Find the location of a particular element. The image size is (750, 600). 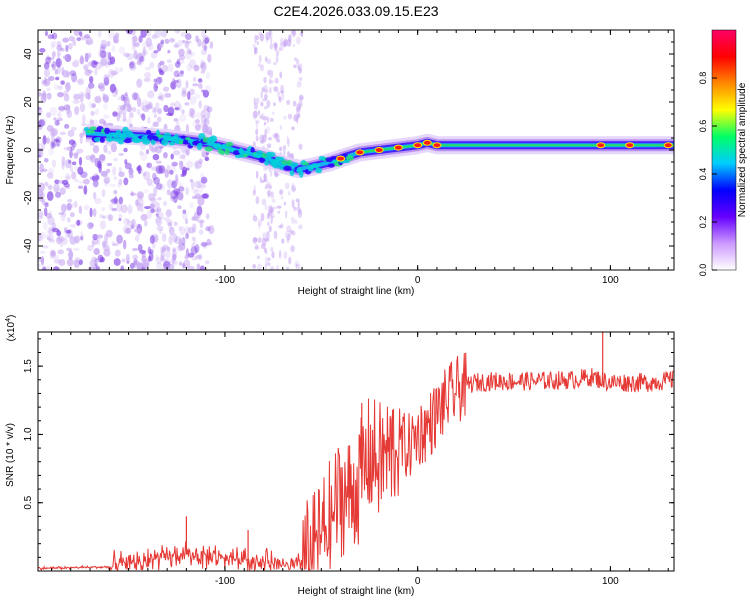

ridge-core is located at coordinates (516, 147).